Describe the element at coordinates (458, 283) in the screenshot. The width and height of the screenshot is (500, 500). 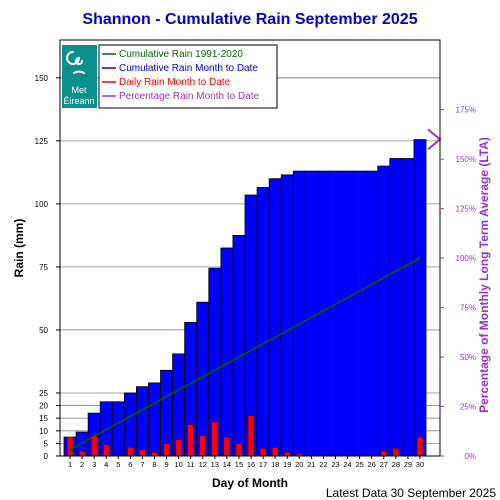
I see `y2-axis-ticks: 0% 25% 50% 75% 100% 125% 150% 175%` at that location.